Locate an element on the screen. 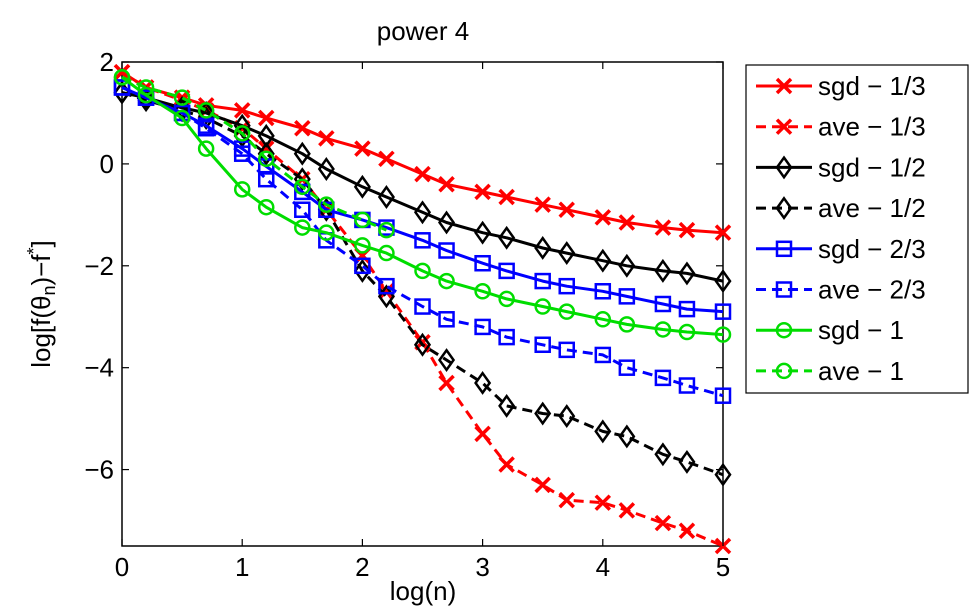 The width and height of the screenshot is (972, 609). y-axis-label-sub: n is located at coordinates (49, 291).